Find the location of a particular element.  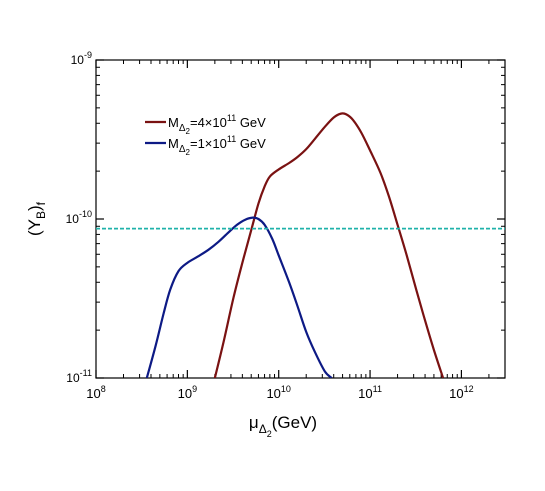

y-tick-label: 10-10 is located at coordinates (79, 217).